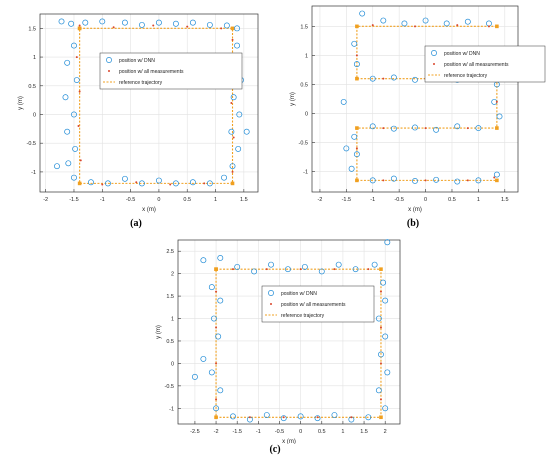 This screenshot has width=550, height=459. I want to click on y-tick-label: -1, so click(305, 173).